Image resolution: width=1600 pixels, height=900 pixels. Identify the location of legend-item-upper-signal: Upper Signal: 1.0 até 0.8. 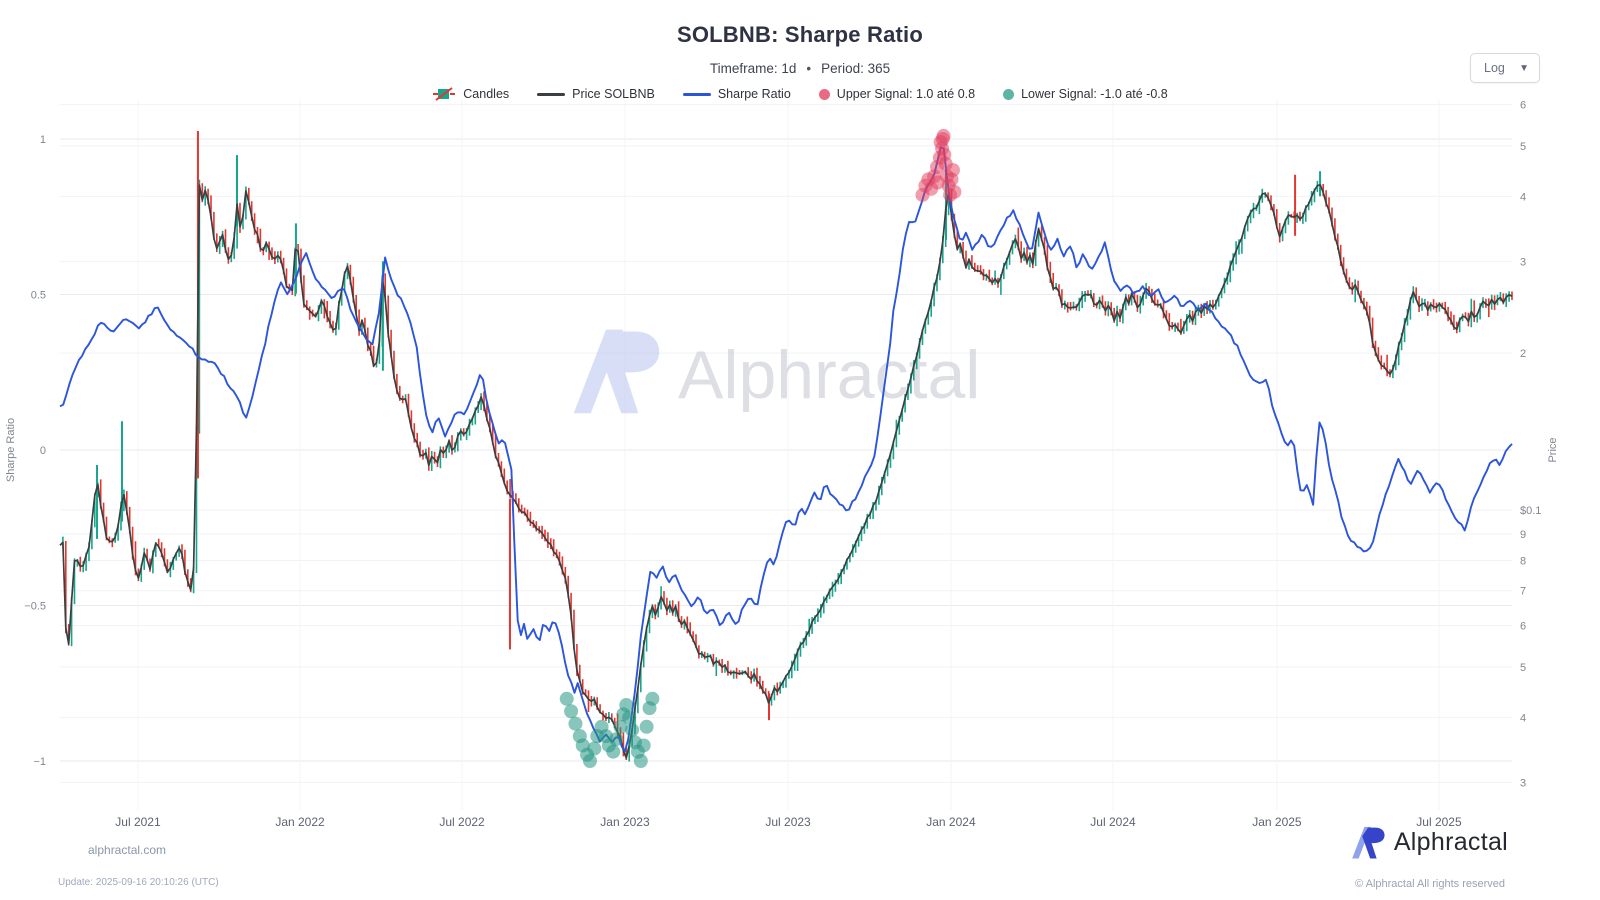
(897, 94).